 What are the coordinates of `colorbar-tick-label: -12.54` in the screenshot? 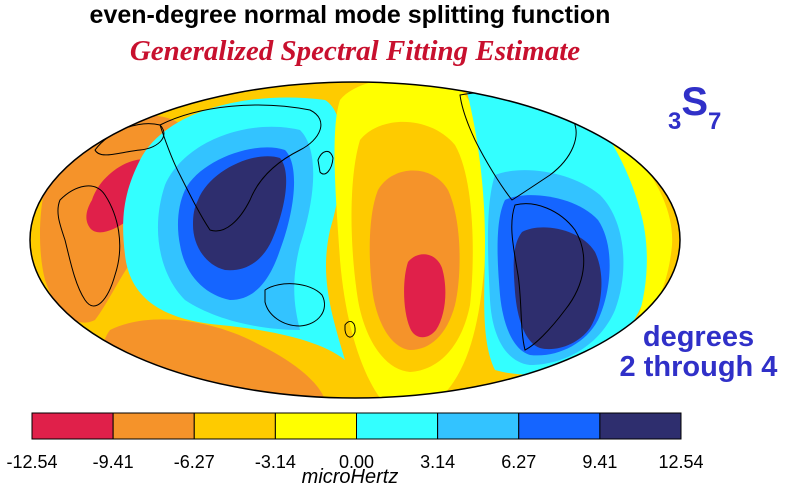 It's located at (32, 462).